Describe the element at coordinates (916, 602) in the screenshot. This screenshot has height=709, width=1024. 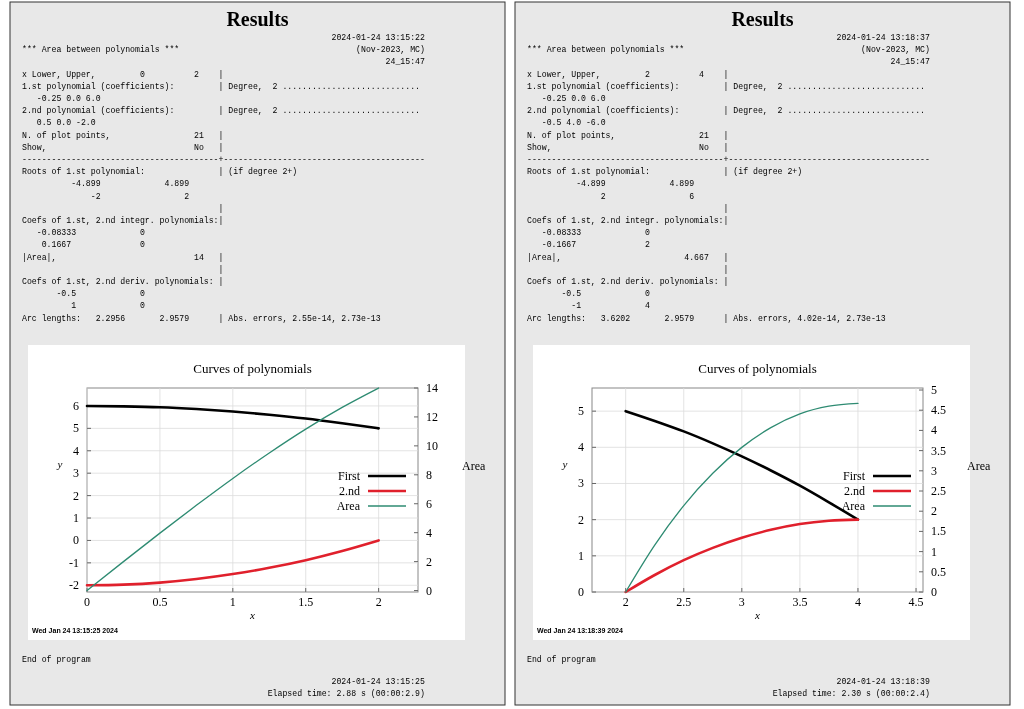
I see `x-tick-label: 4.5` at that location.